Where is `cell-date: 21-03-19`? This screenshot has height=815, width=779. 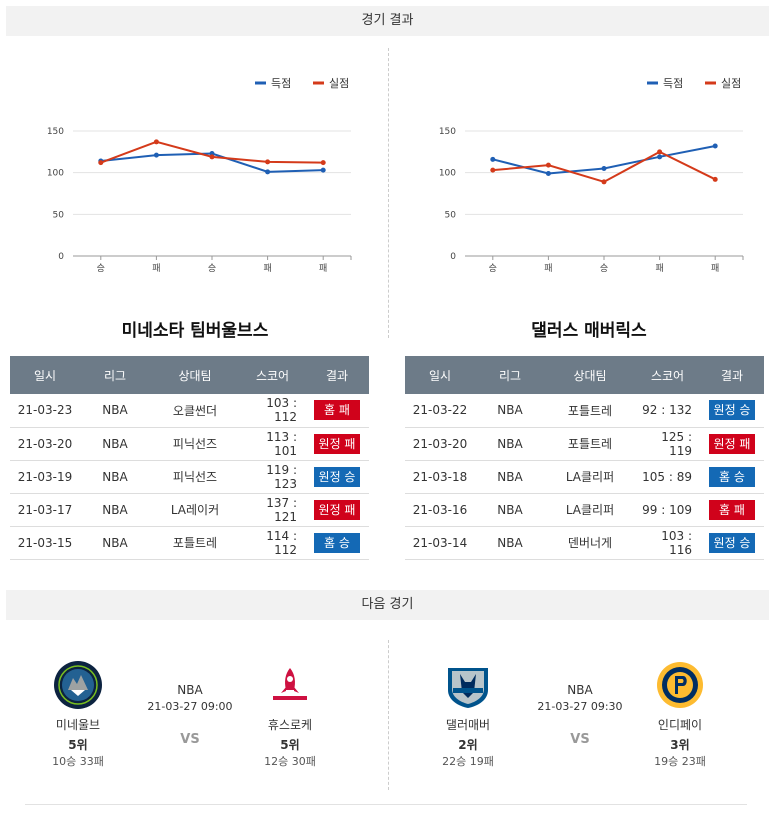
cell-date: 21-03-19 is located at coordinates (45, 477).